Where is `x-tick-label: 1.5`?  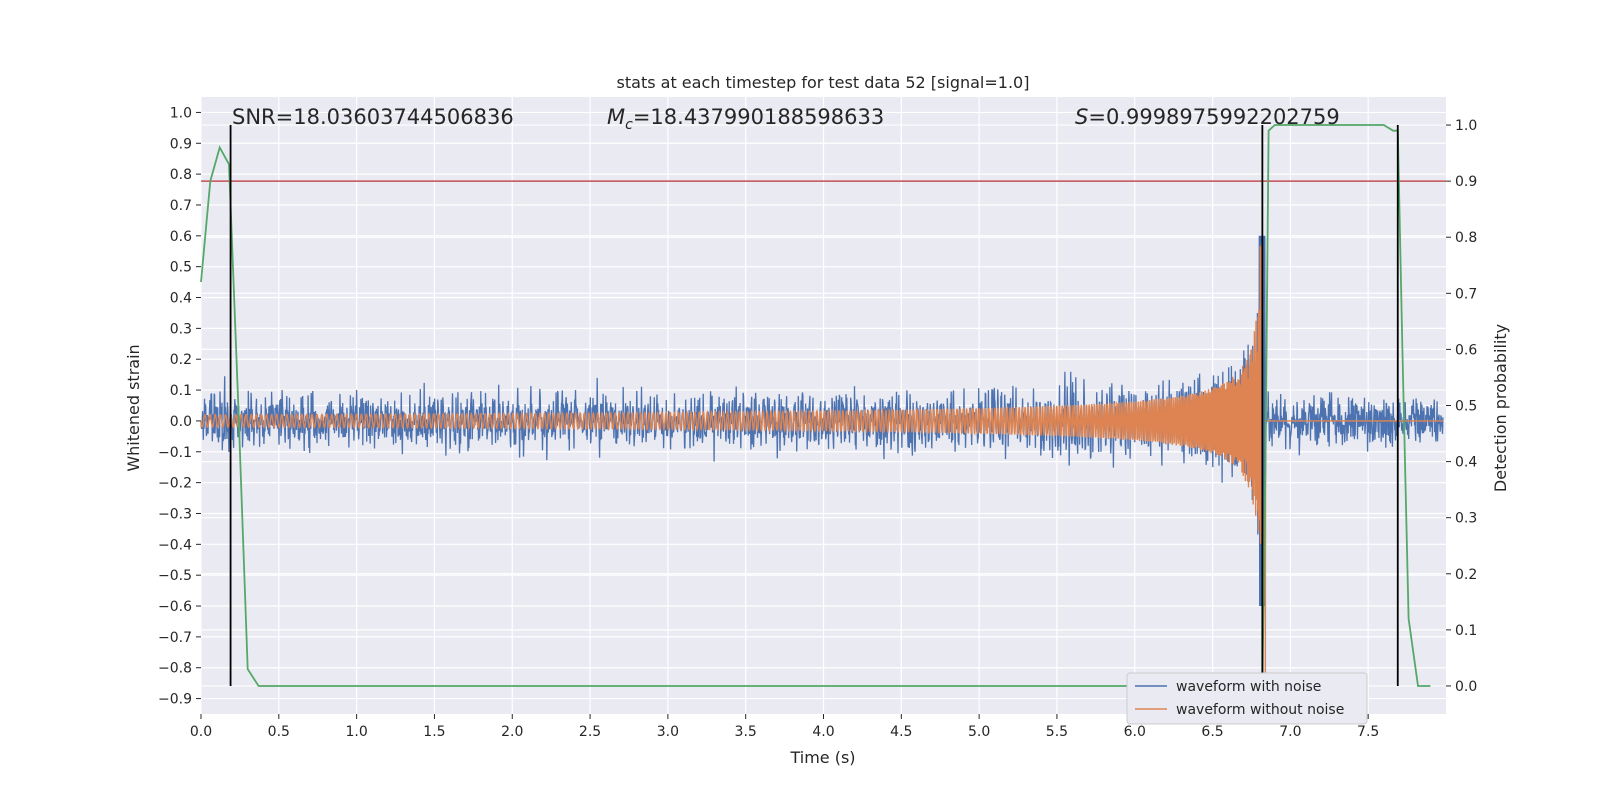 x-tick-label: 1.5 is located at coordinates (434, 732).